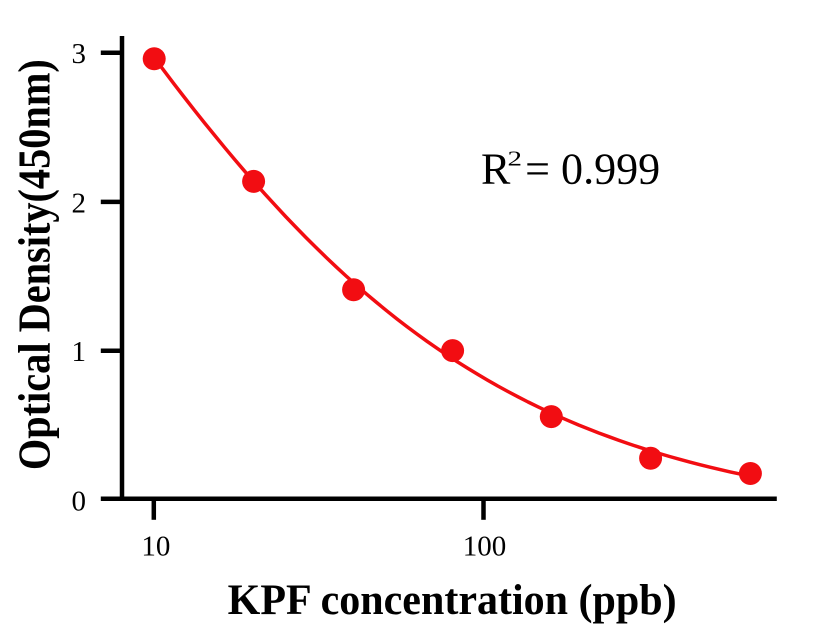  I want to click on svg-text: 10, so click(155, 547).